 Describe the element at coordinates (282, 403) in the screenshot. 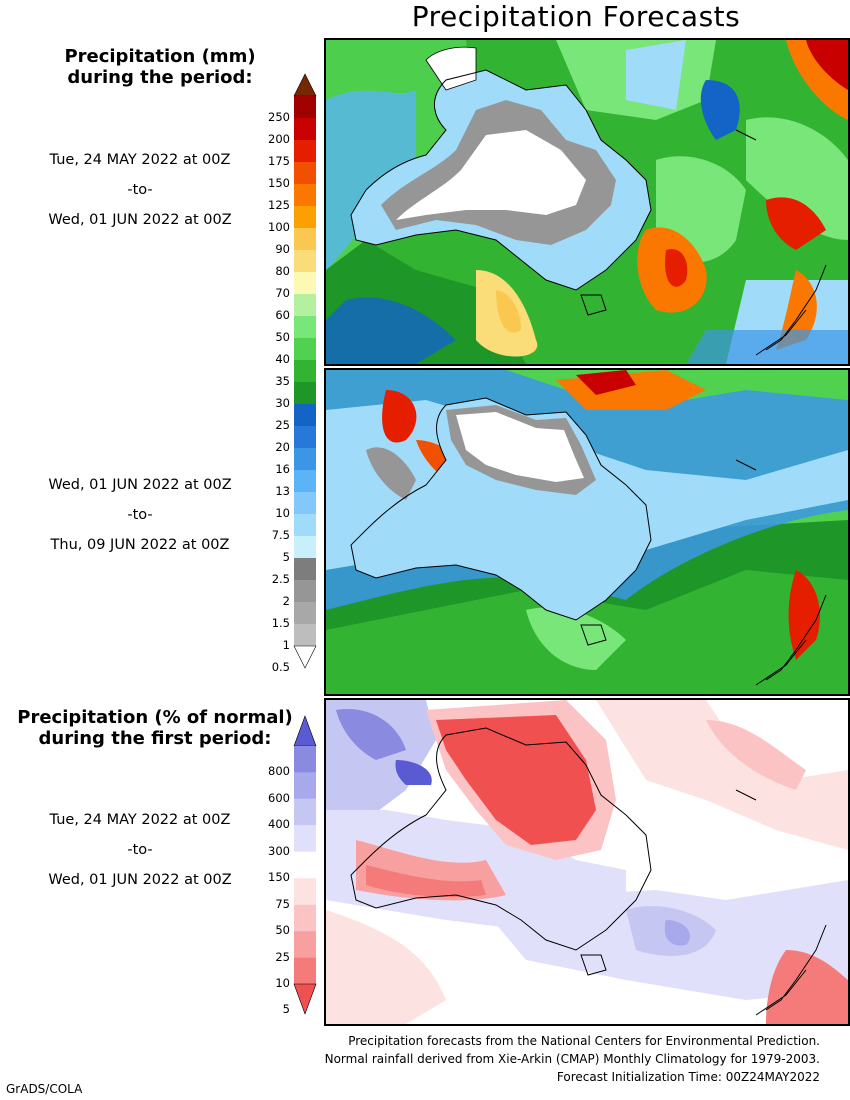

I see `colorbar-tick-label: 30` at that location.